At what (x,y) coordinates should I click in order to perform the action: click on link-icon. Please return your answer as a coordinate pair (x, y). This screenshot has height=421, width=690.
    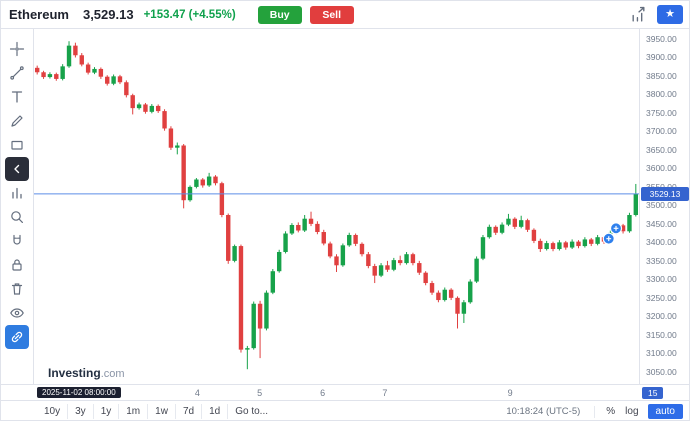
    Looking at the image, I should click on (17, 337).